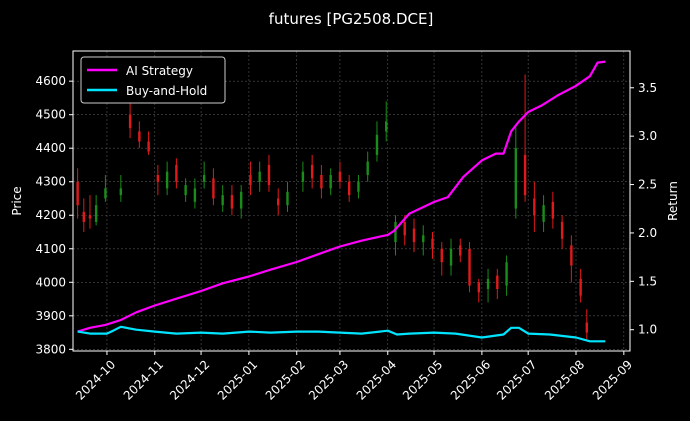  Describe the element at coordinates (50, 81) in the screenshot. I see `left-tick-label: 4600` at that location.